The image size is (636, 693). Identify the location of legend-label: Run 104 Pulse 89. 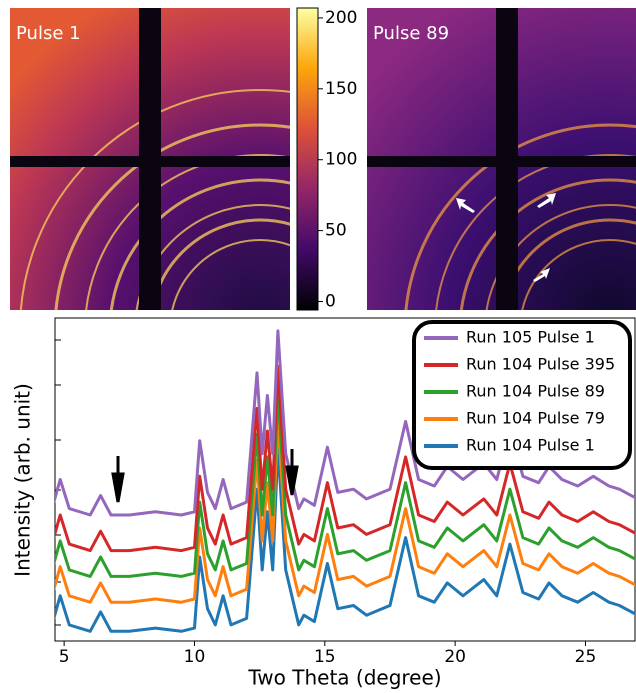
(535, 391).